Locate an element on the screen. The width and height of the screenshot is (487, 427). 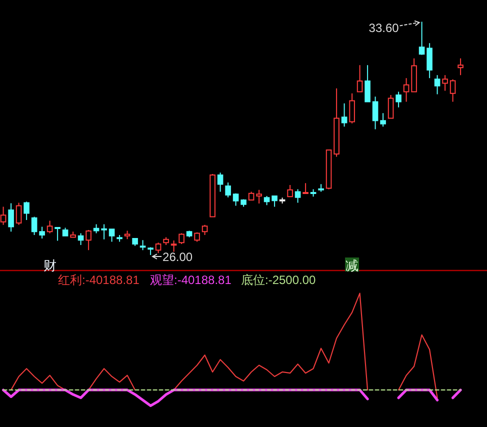
annotation: 33.60 is located at coordinates (383, 28).